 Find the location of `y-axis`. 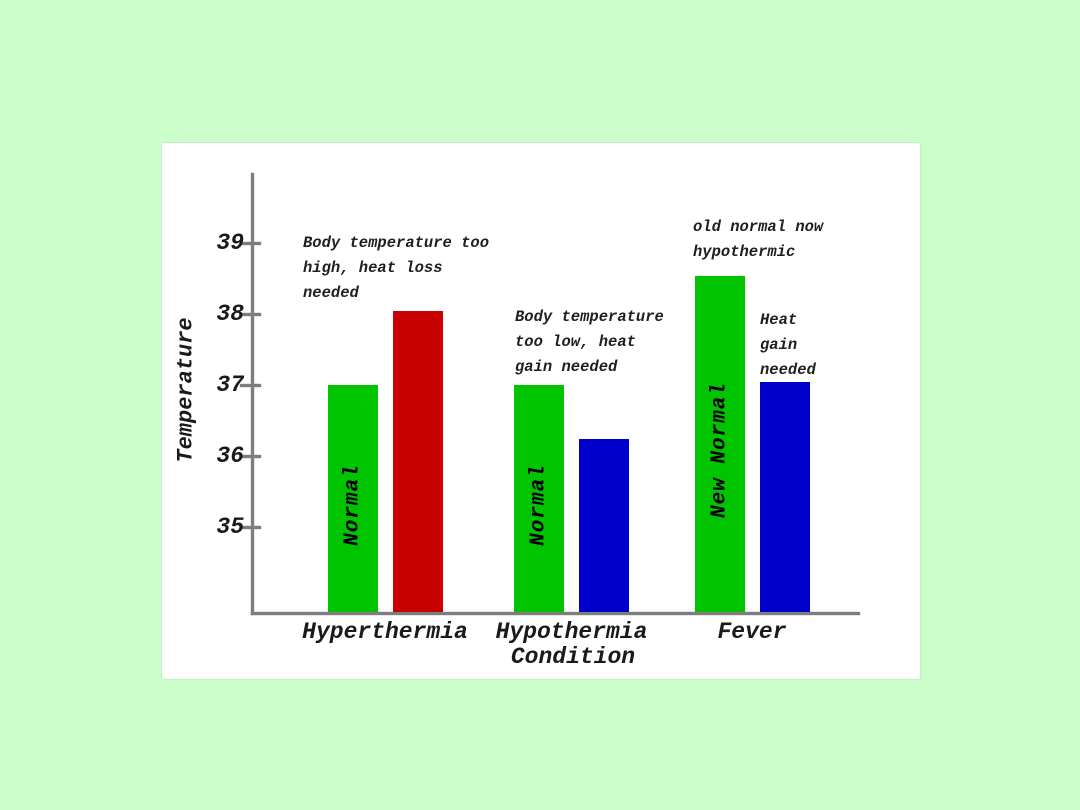

y-axis is located at coordinates (252, 394).